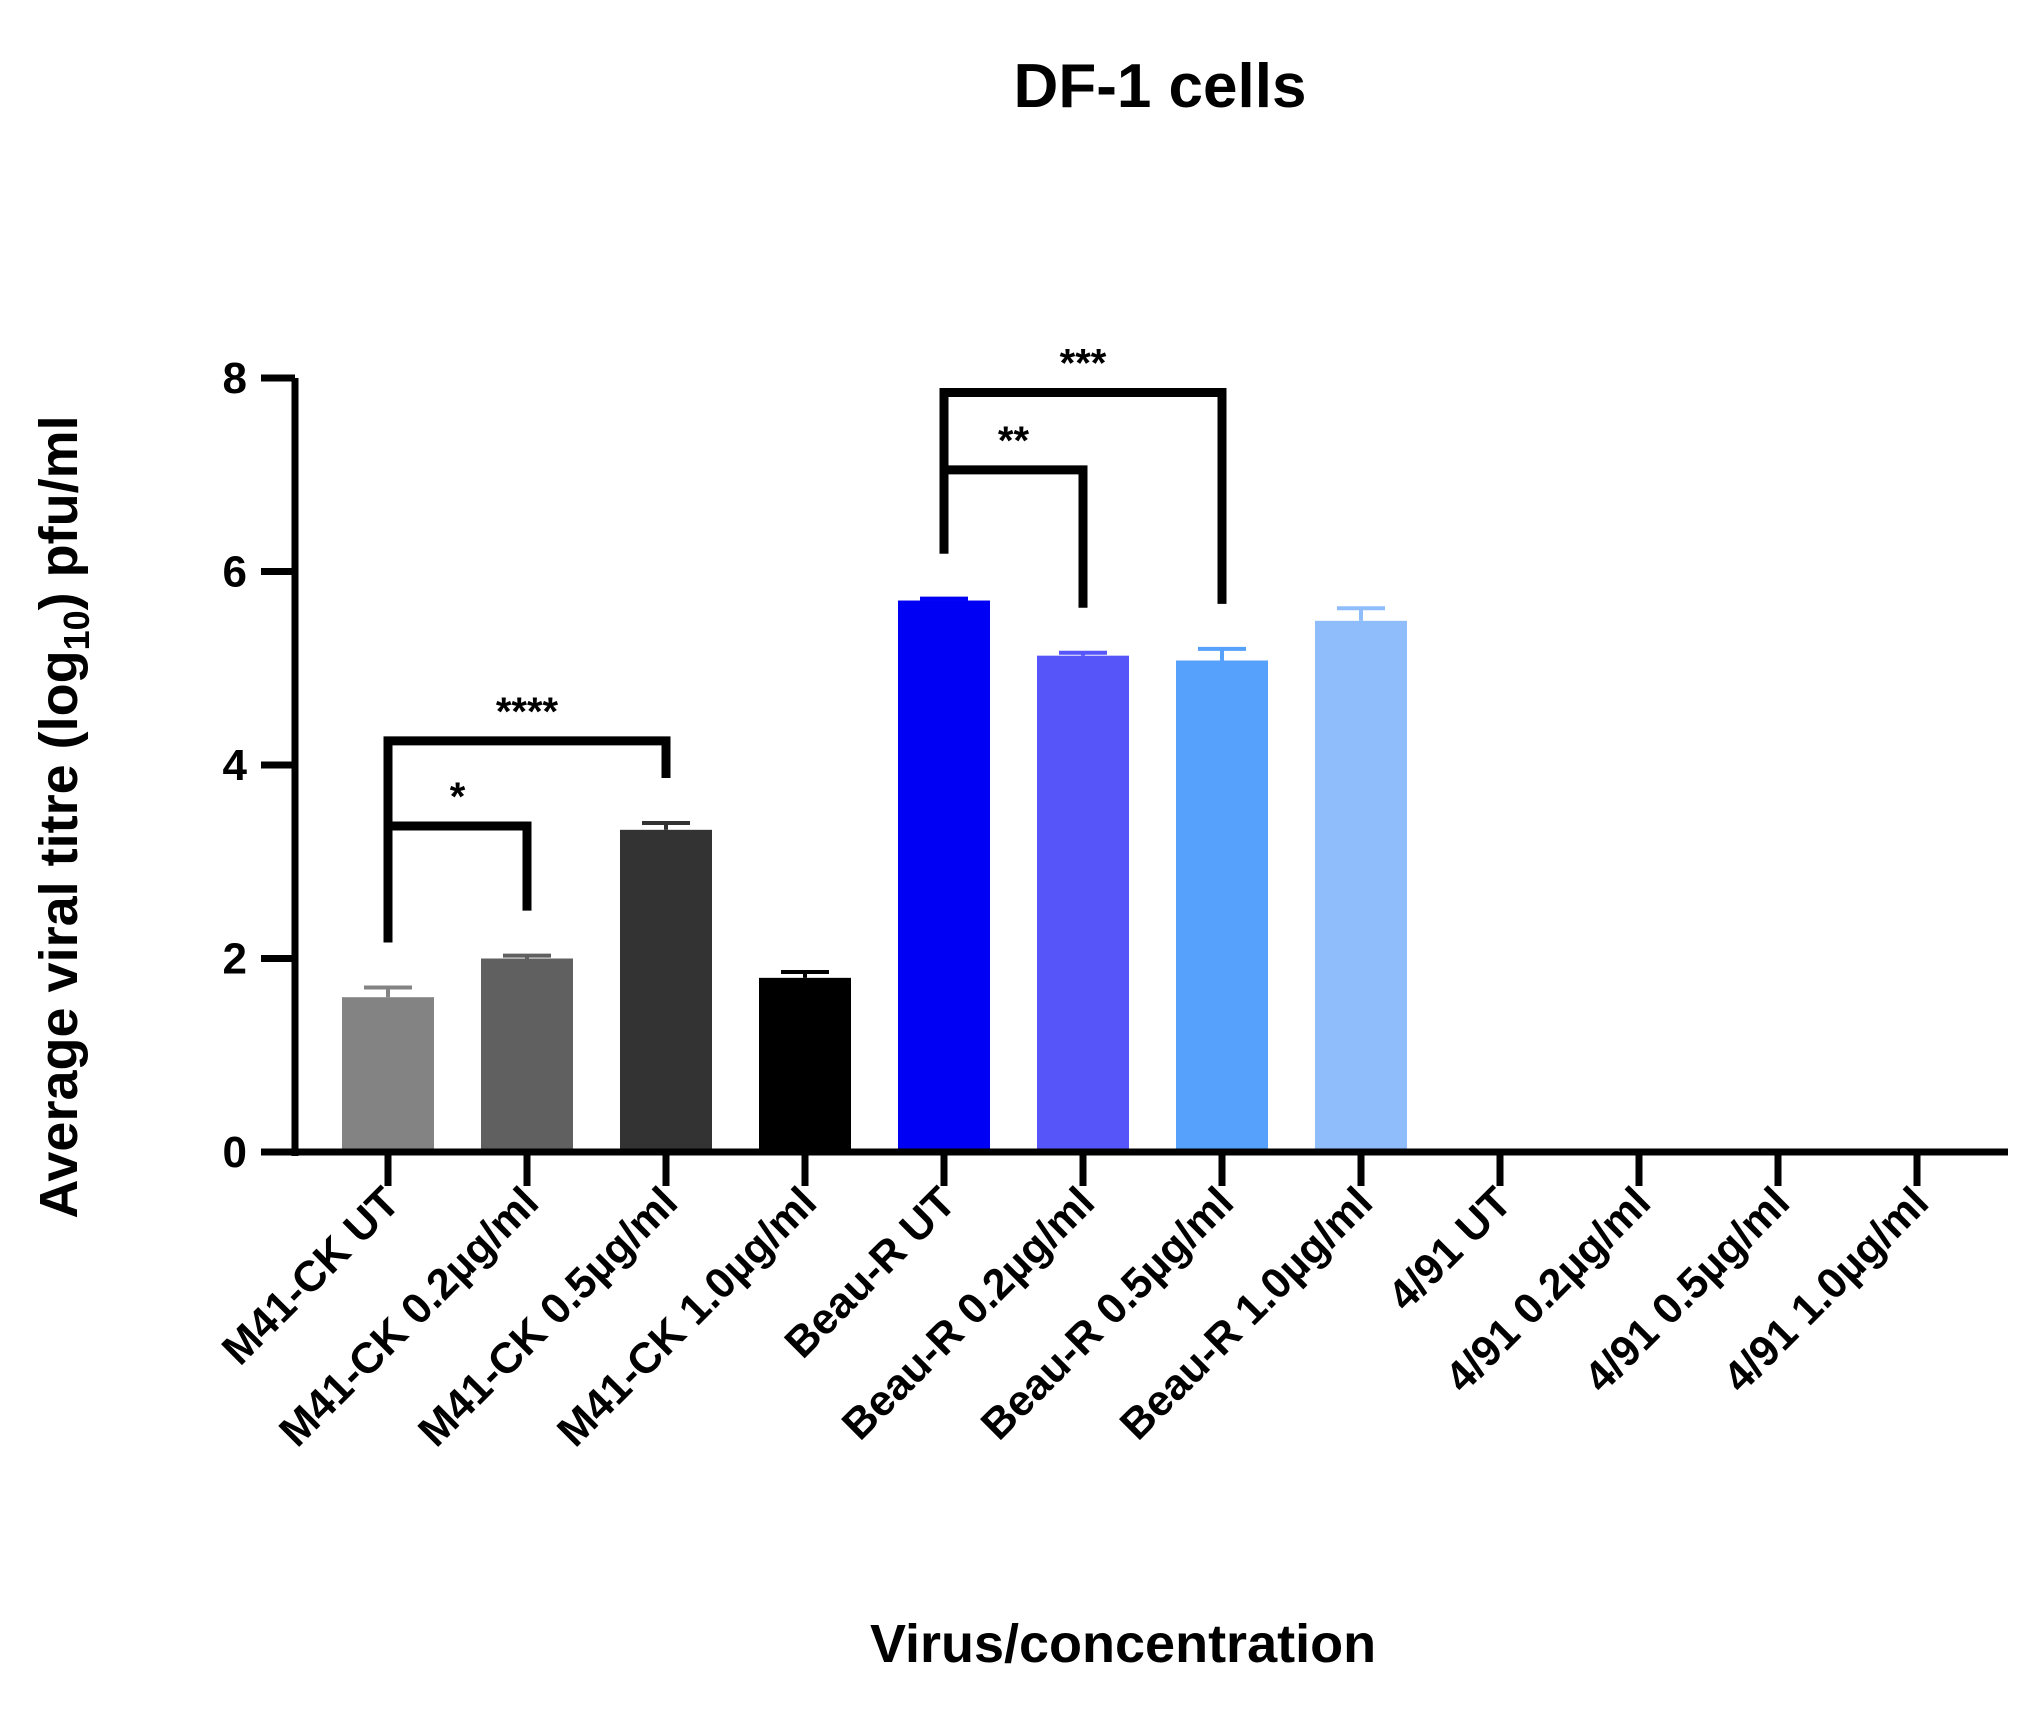  Describe the element at coordinates (409, 1317) in the screenshot. I see `x-tick-label-2: M41-CK 0.2µg/ml` at that location.